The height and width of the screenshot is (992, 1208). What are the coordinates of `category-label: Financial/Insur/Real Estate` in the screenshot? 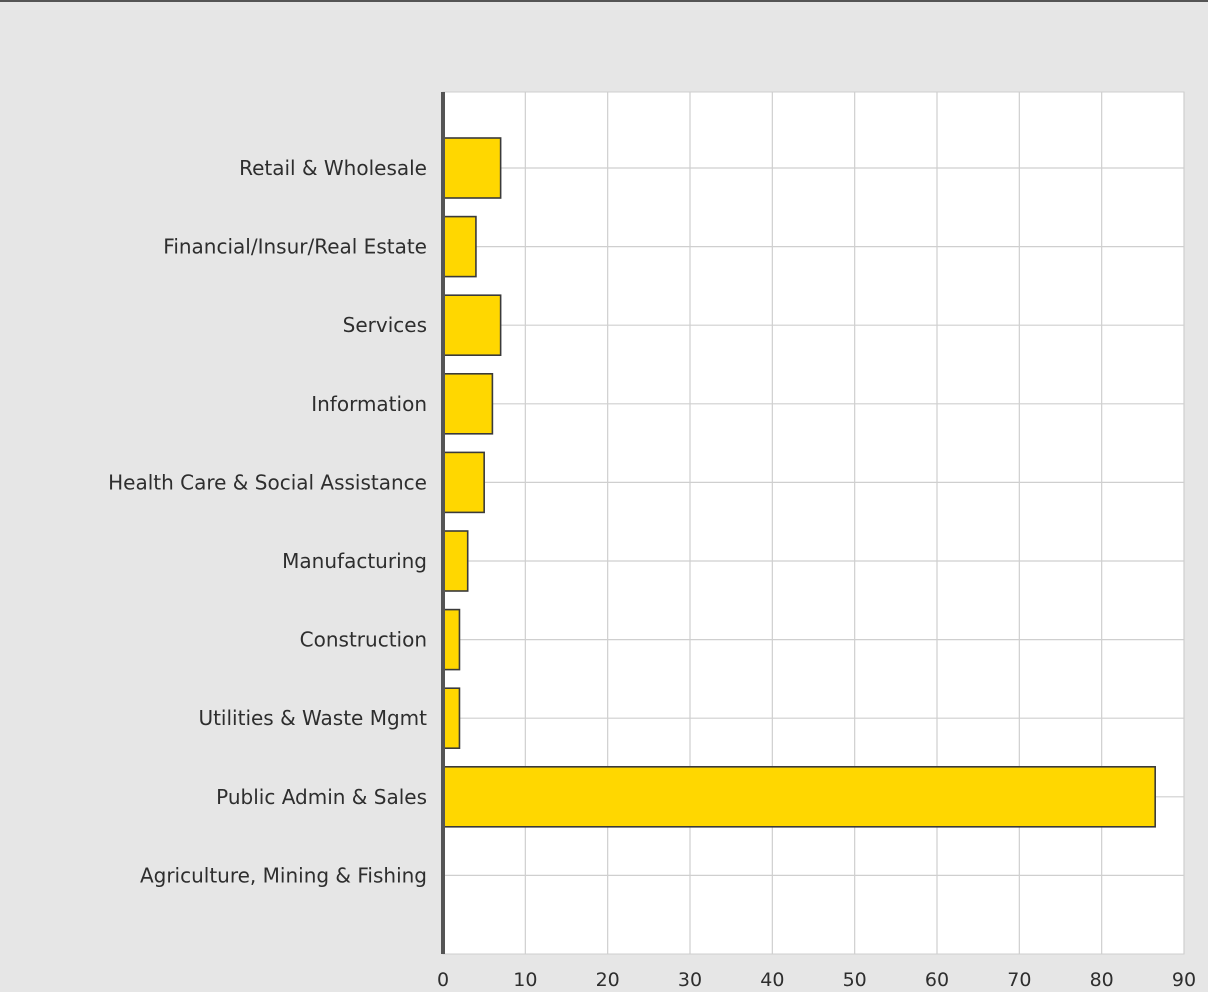 It's located at (295, 247).